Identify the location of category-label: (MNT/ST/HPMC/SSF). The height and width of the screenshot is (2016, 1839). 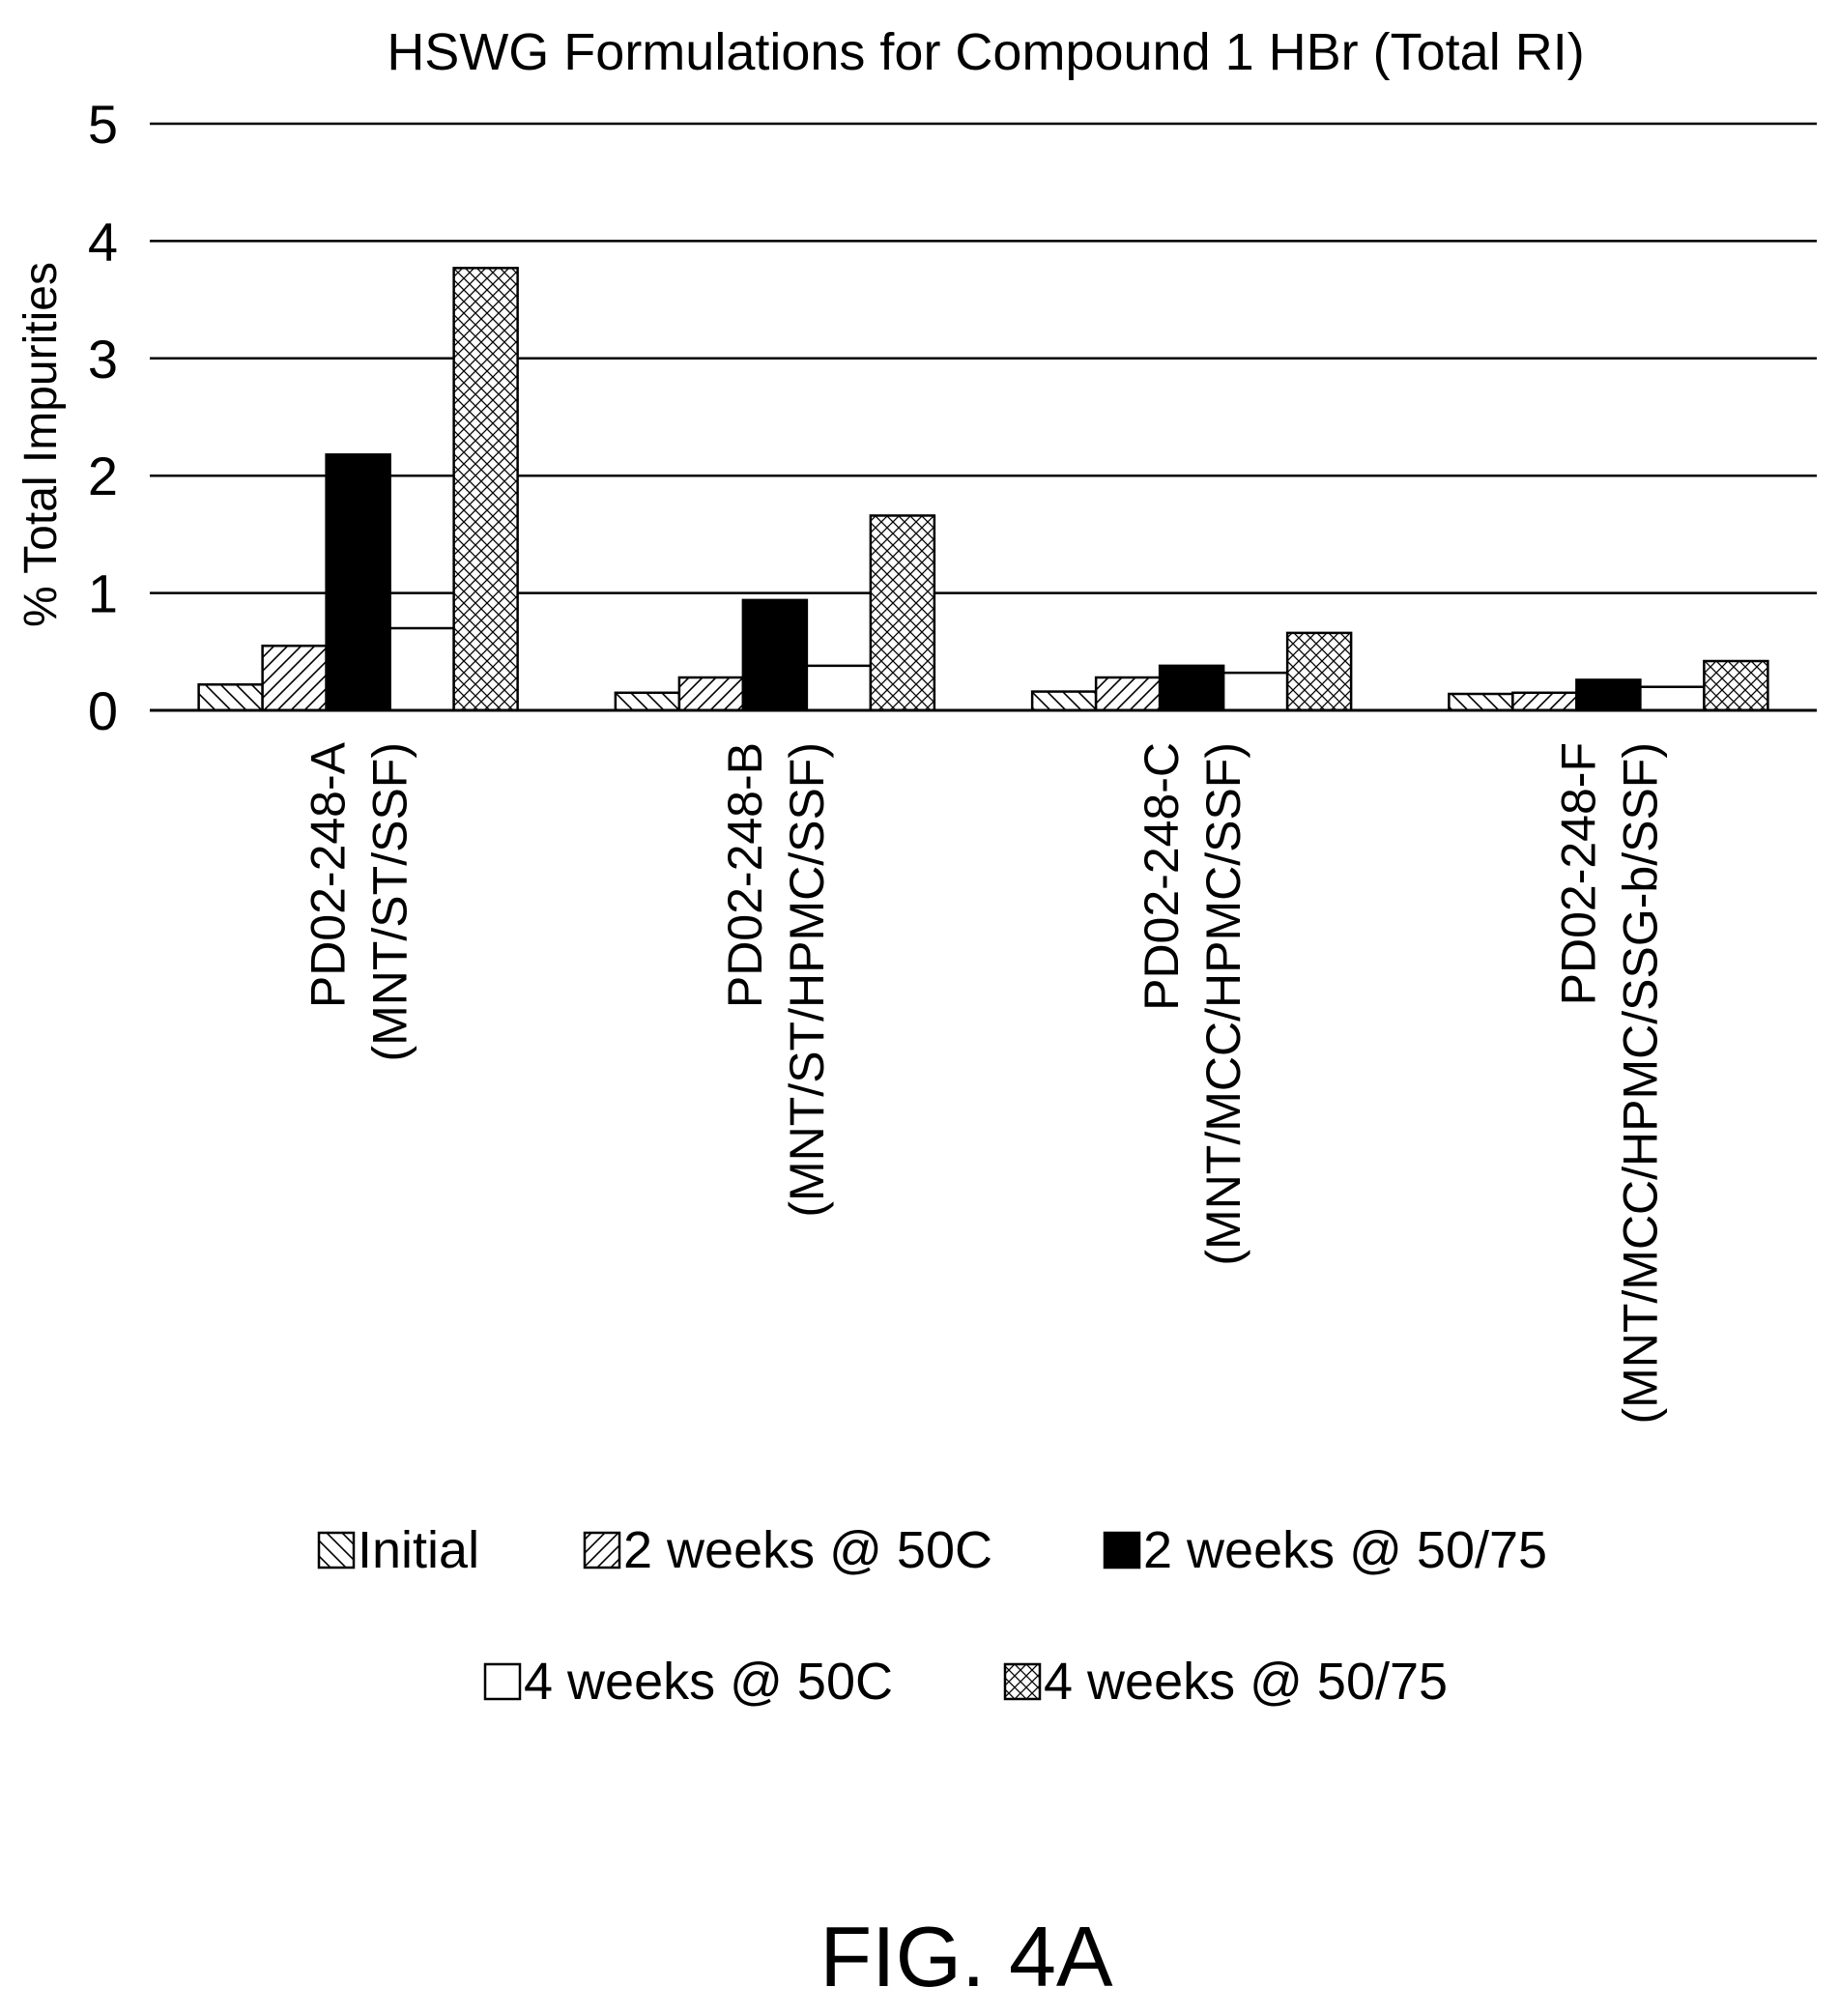
(807, 980).